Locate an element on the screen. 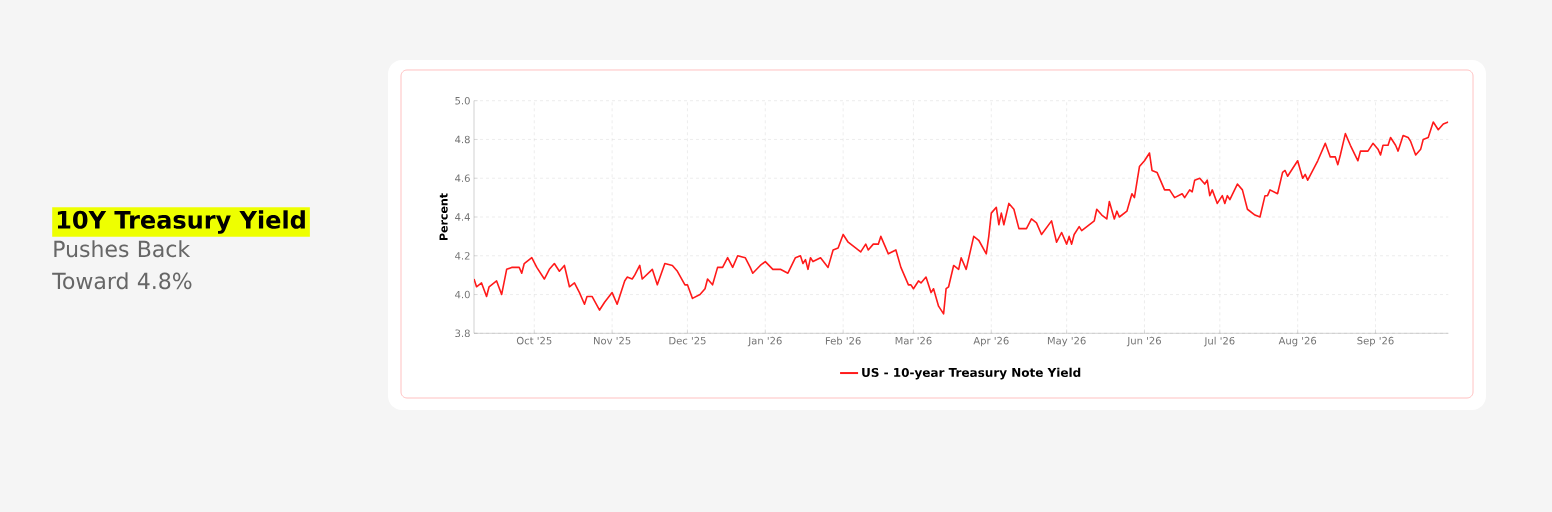  text: Pushes Back Toward 4.8% is located at coordinates (122, 265).